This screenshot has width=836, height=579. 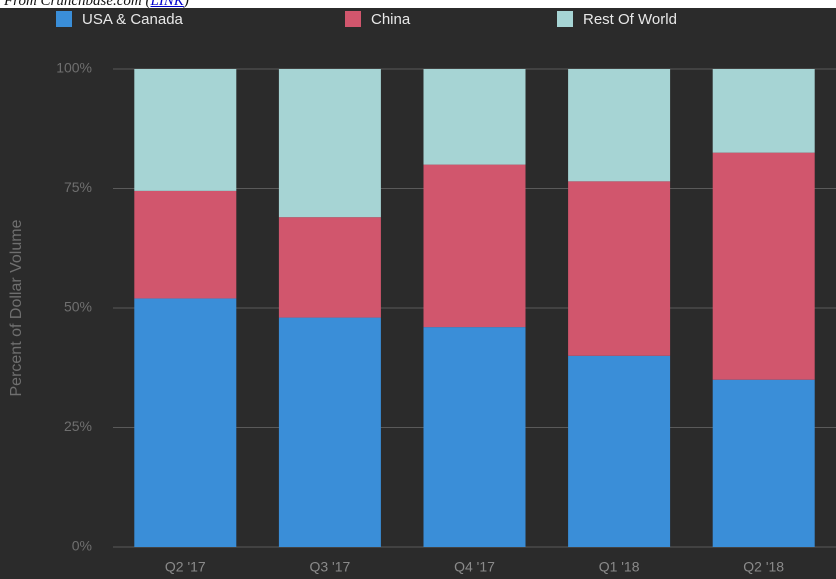 What do you see at coordinates (186, 4) in the screenshot?
I see `source-text: )` at bounding box center [186, 4].